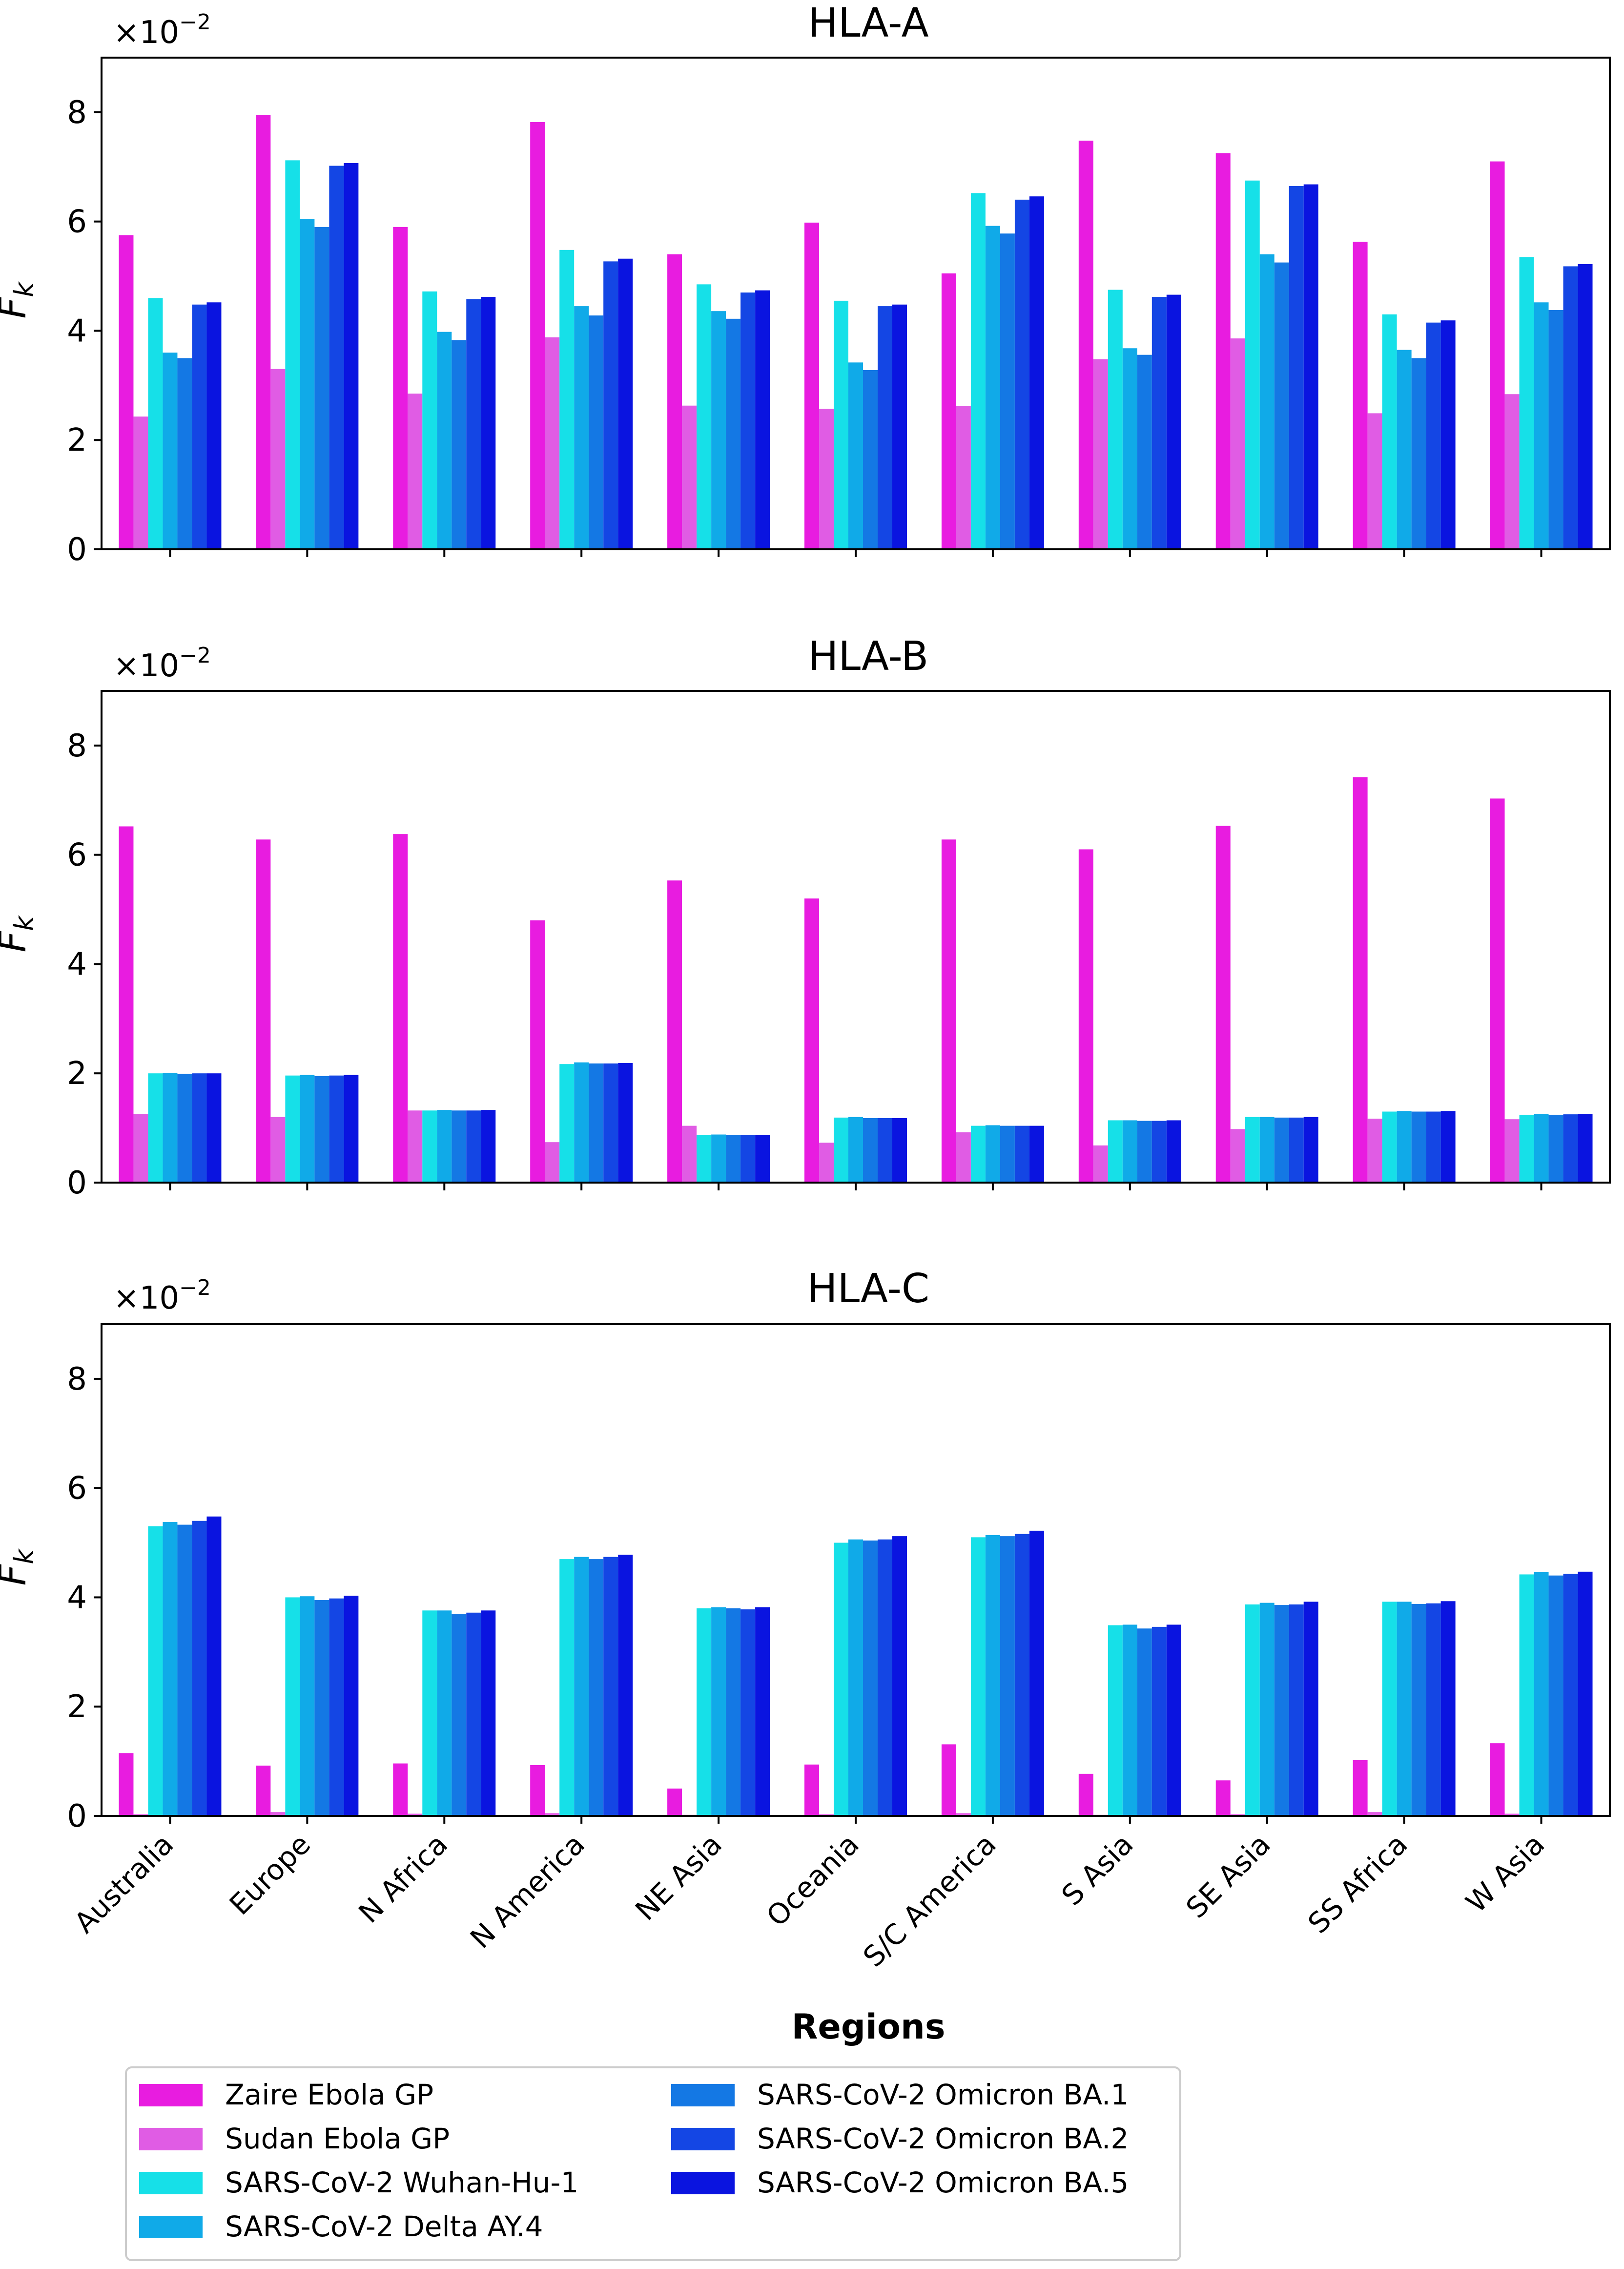  Describe the element at coordinates (384, 2226) in the screenshot. I see `legend-label: SARS-CoV-2 Delta AY.4` at that location.